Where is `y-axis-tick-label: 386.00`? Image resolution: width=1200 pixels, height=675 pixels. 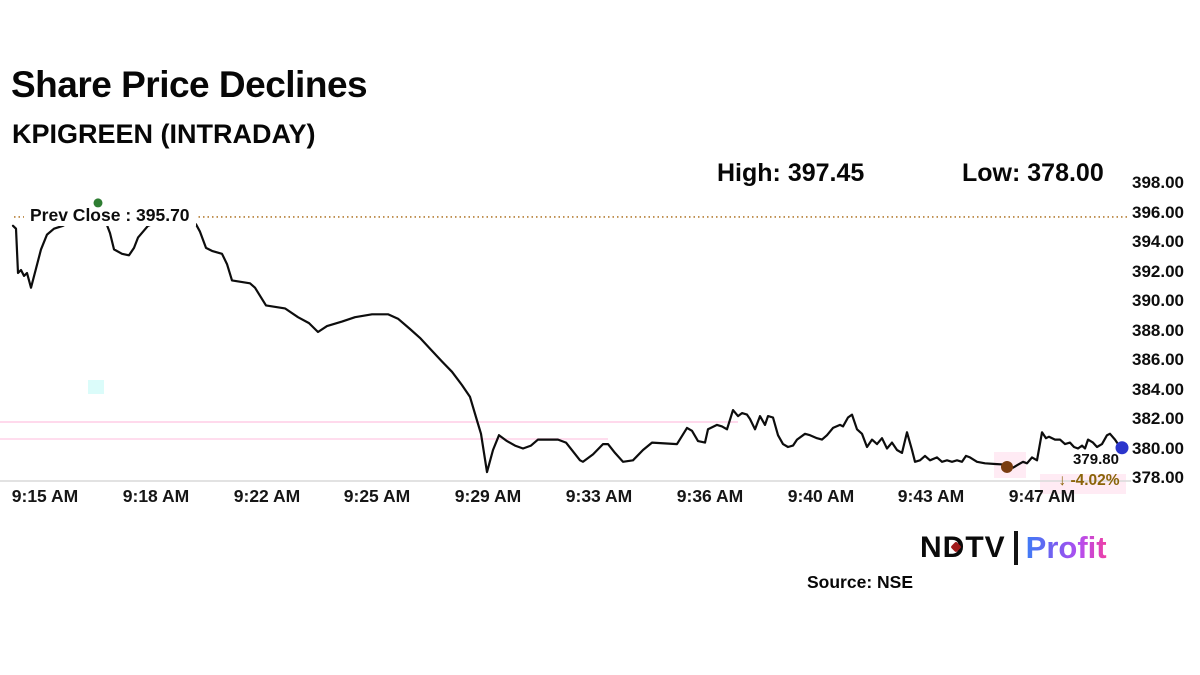
y-axis-tick-label: 386.00 is located at coordinates (1158, 359).